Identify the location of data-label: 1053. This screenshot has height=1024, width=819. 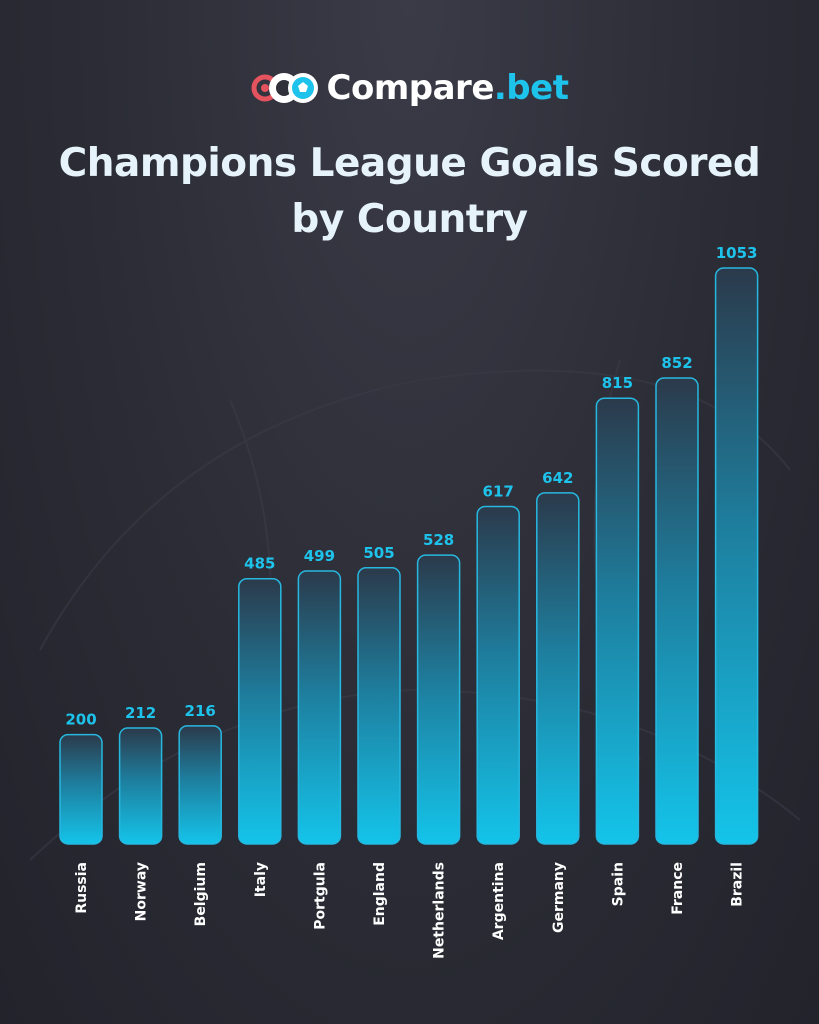
(737, 253).